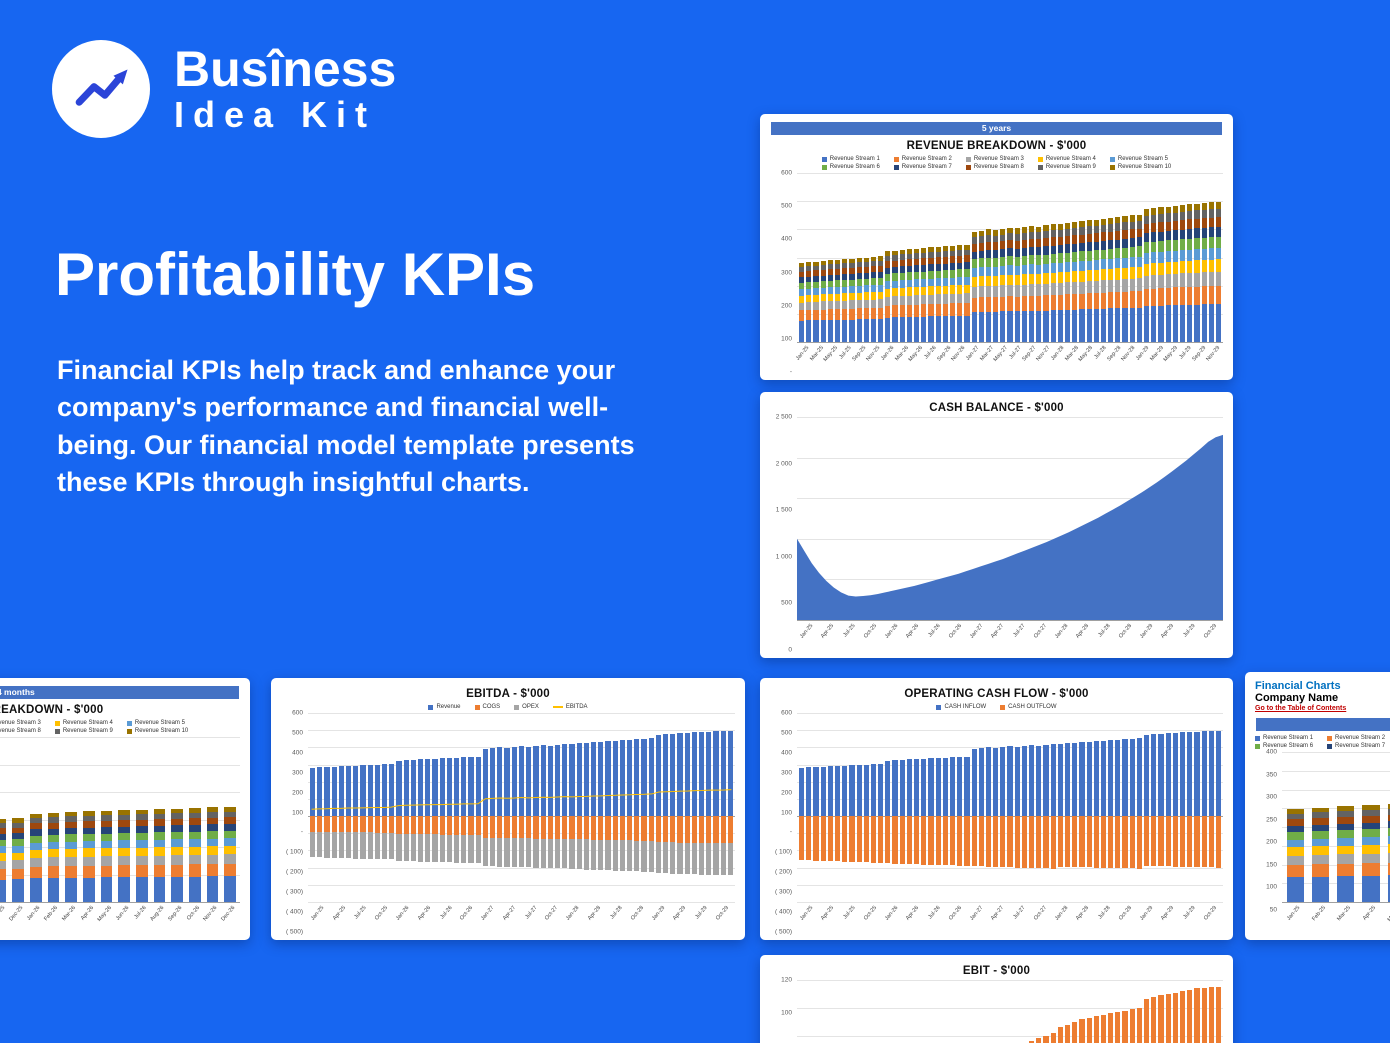 Image resolution: width=1390 pixels, height=1043 pixels. I want to click on x-tick-label: Jan-27, so click(976, 913).